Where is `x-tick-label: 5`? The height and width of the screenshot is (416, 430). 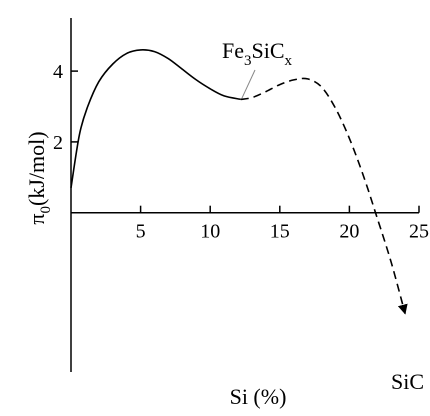 x-tick-label: 5 is located at coordinates (141, 232).